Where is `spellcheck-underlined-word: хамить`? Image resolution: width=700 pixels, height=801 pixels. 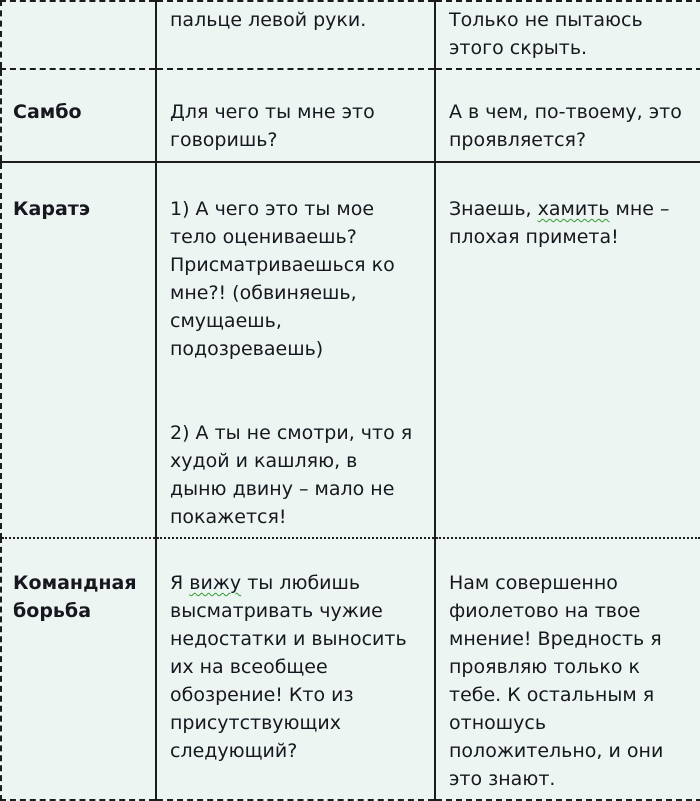
spellcheck-underlined-word: хамить is located at coordinates (573, 209).